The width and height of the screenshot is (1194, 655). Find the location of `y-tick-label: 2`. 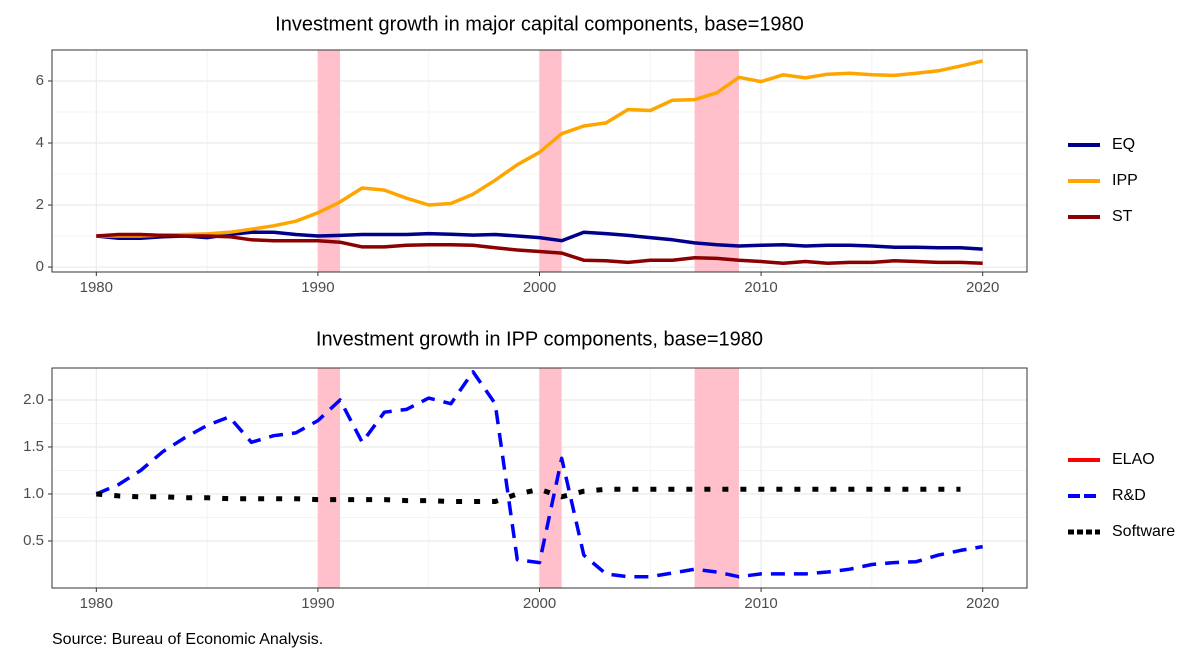

y-tick-label: 2 is located at coordinates (40, 204).